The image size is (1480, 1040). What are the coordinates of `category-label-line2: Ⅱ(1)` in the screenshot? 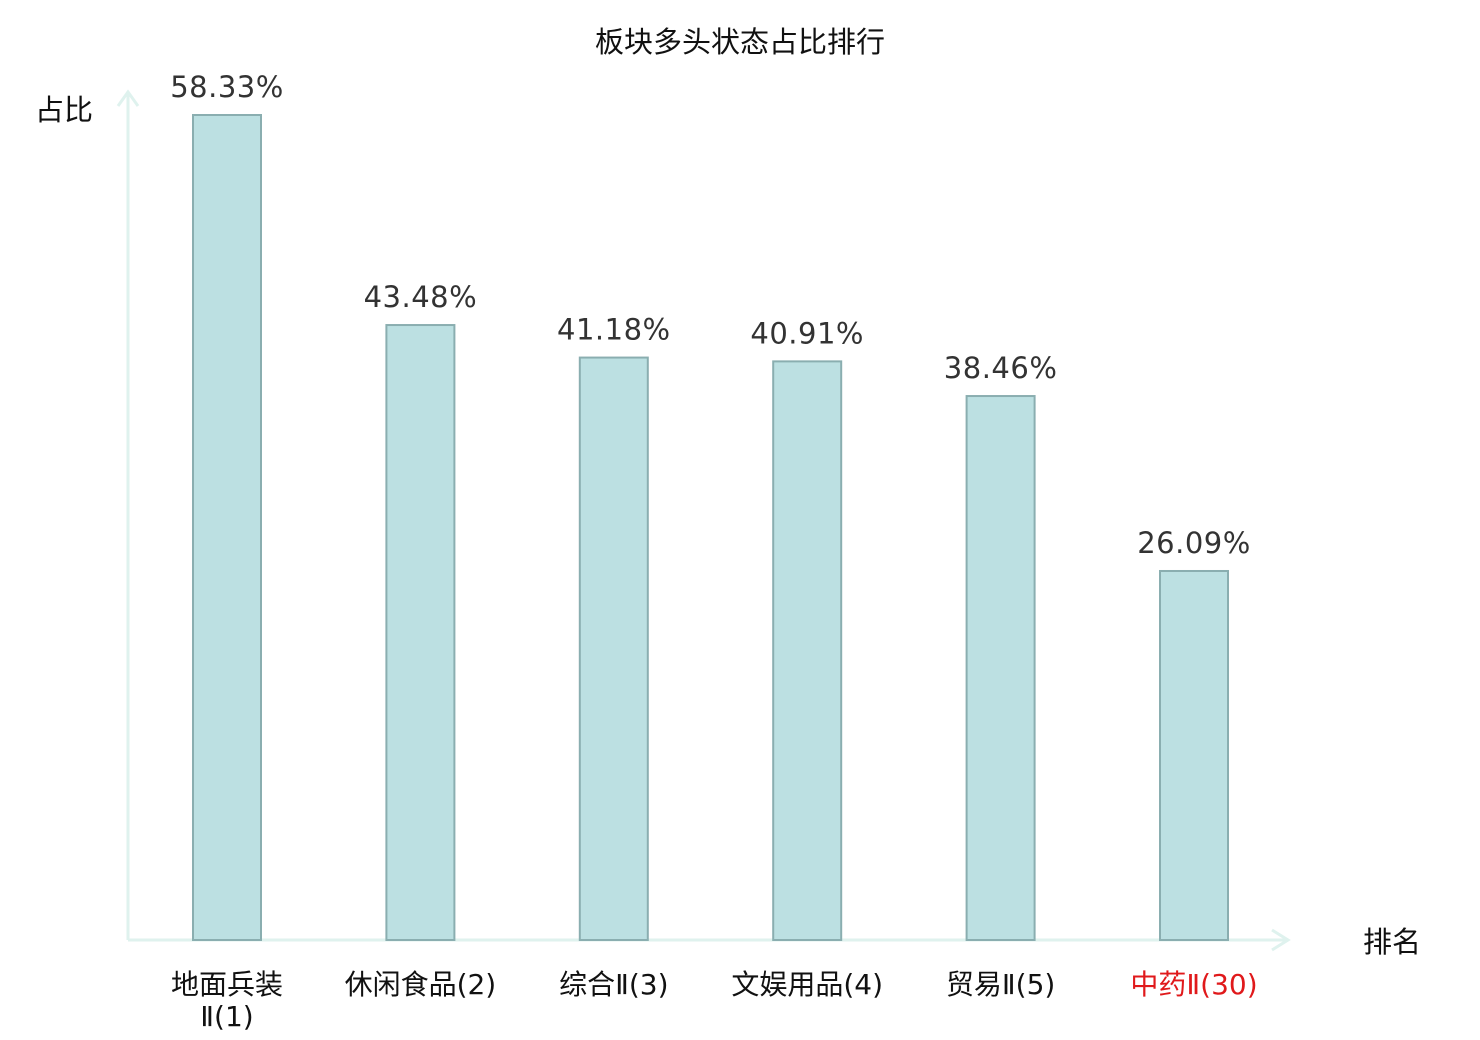 It's located at (226, 1016).